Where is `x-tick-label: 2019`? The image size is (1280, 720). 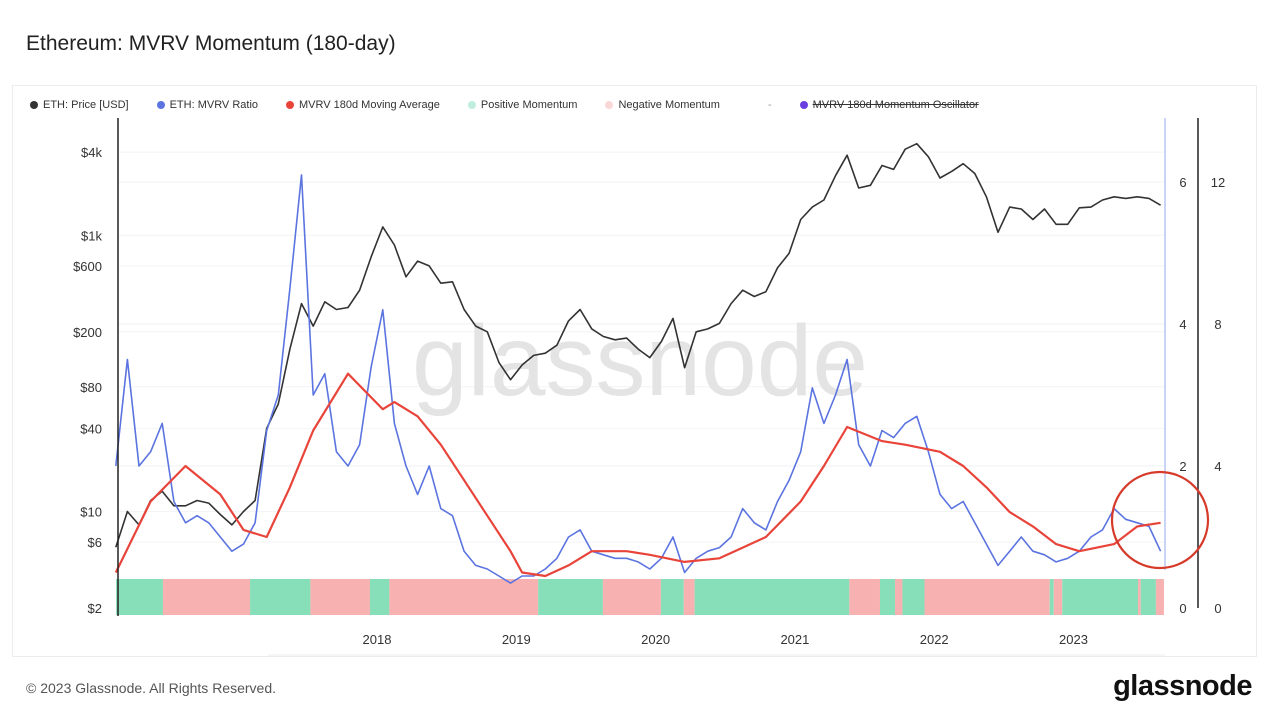
x-tick-label: 2019 is located at coordinates (516, 639).